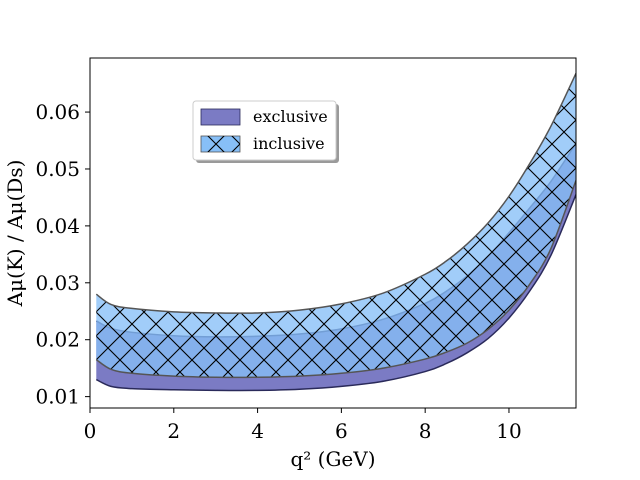 This screenshot has height=480, width=640. I want to click on x-axis-label: q² (GeV), so click(332, 459).